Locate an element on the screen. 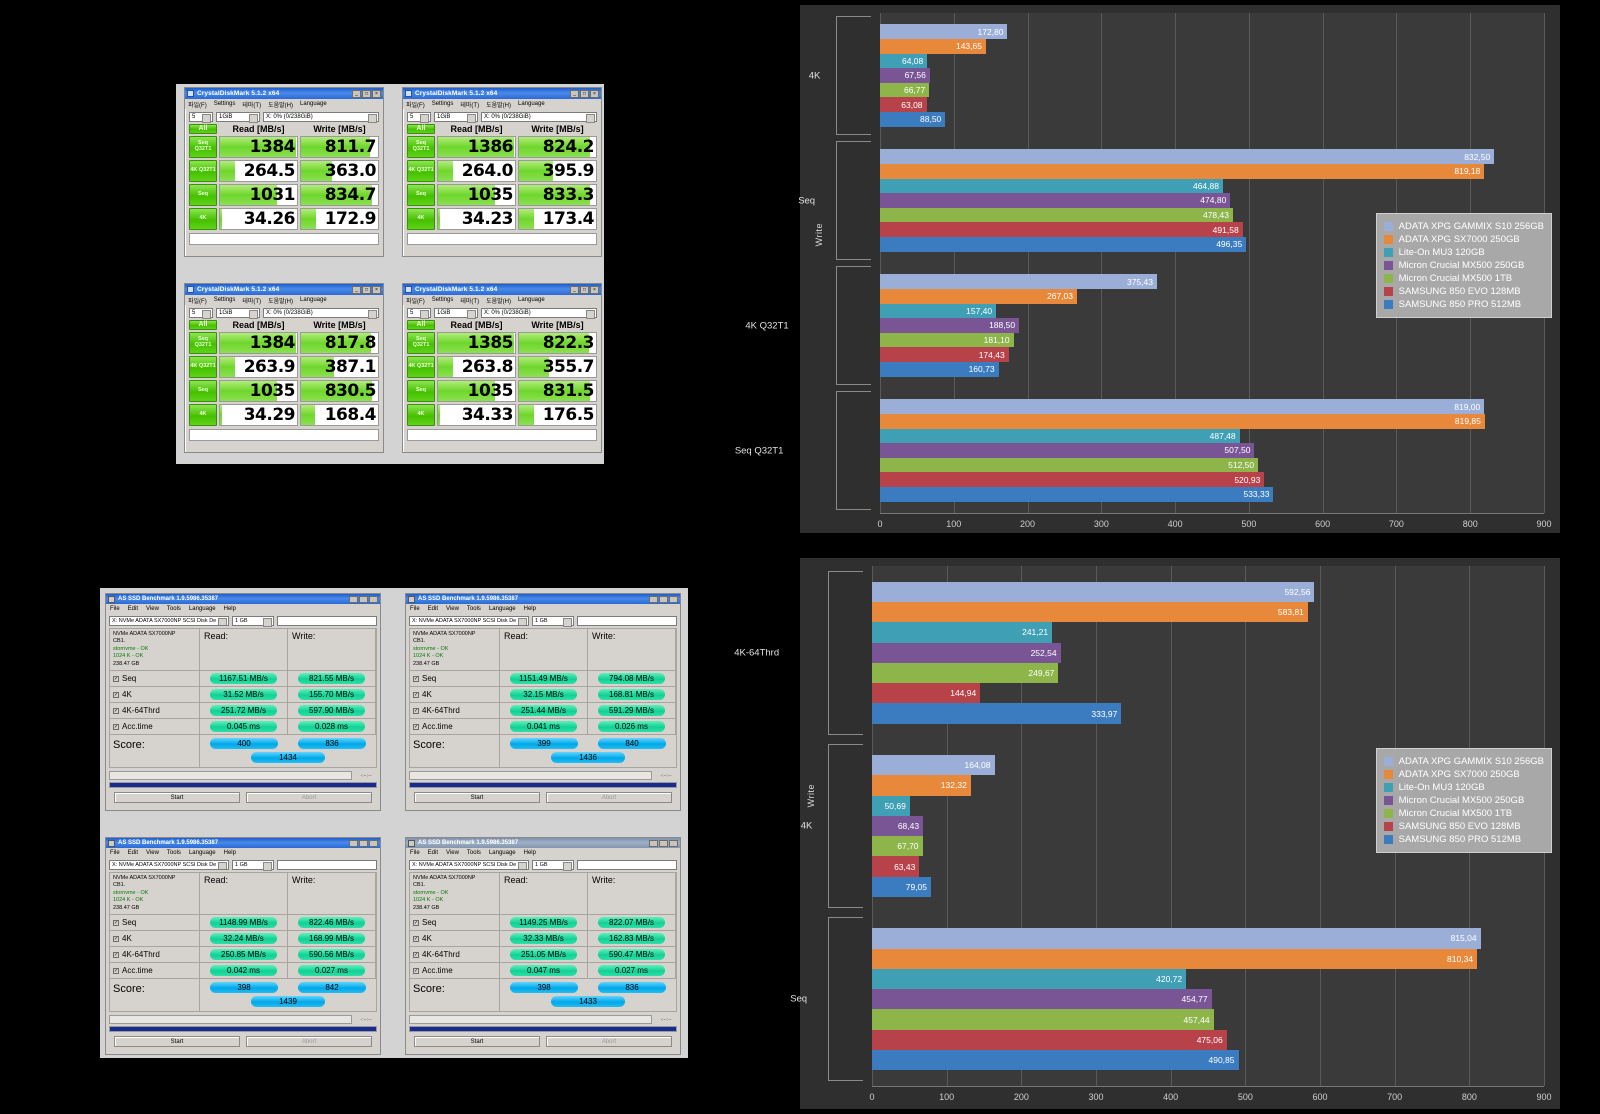 The width and height of the screenshot is (1600, 1114). maximize-icon: □ is located at coordinates (584, 289).